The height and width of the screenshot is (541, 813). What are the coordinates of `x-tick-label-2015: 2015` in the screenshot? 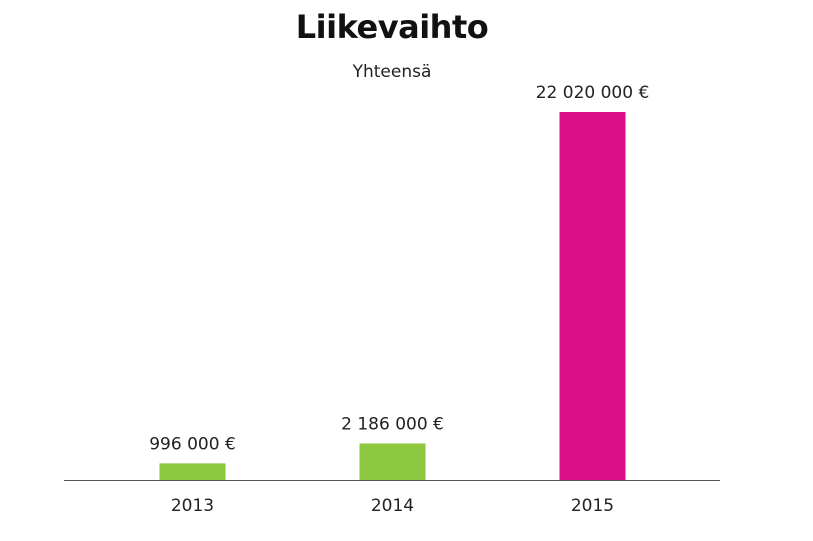 It's located at (592, 506).